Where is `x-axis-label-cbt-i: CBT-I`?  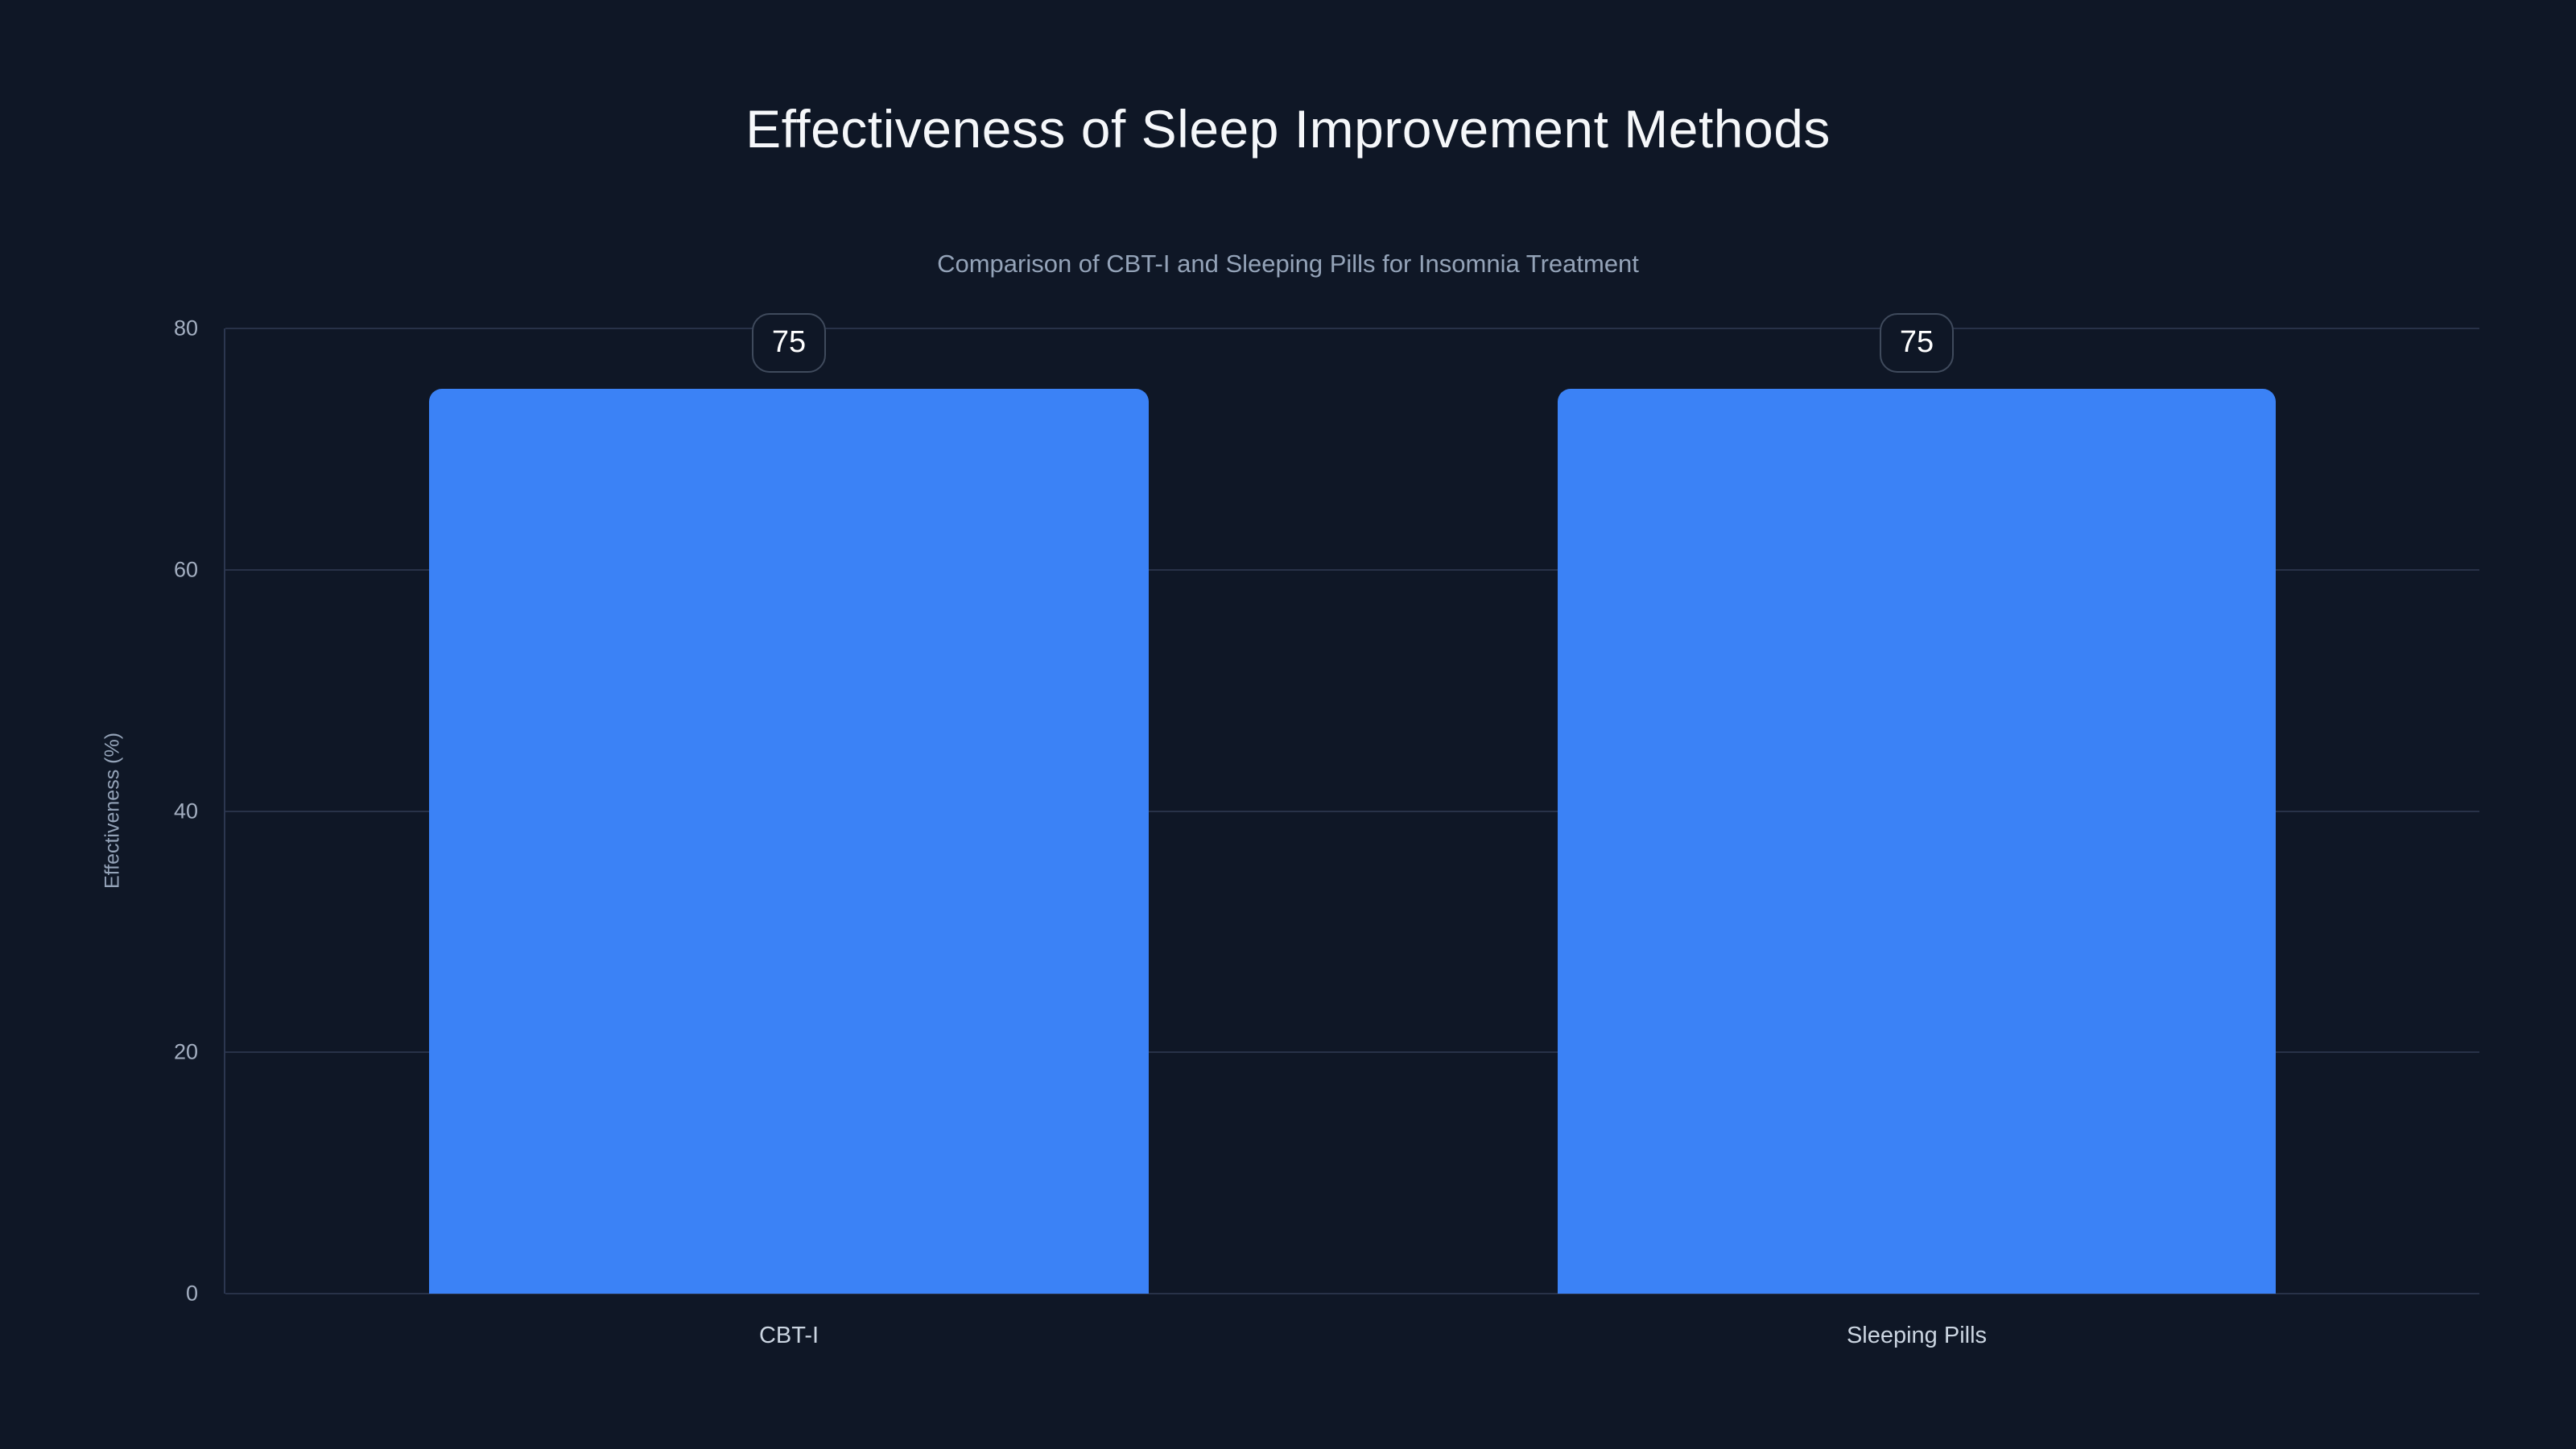
x-axis-label-cbt-i: CBT-I is located at coordinates (788, 1335).